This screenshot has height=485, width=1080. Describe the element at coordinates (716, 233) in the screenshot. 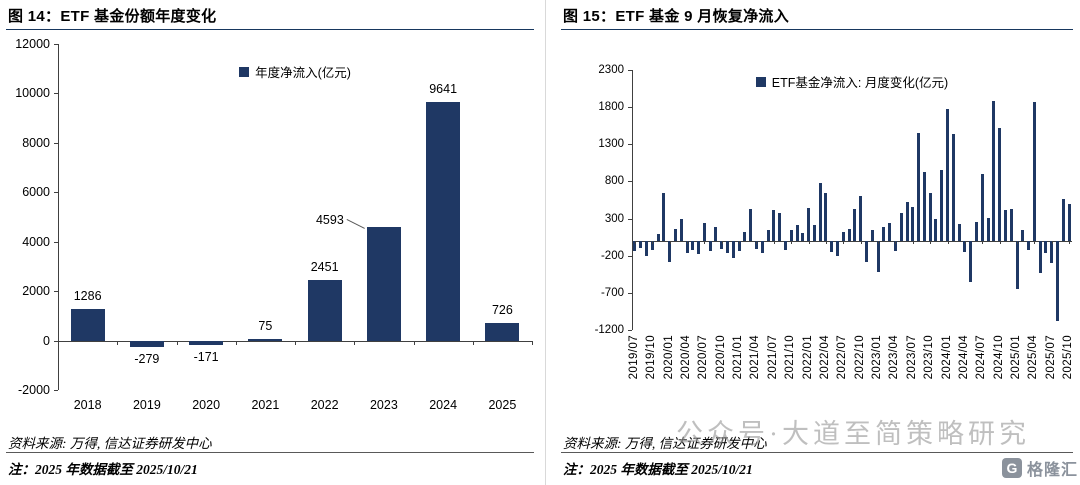

I see `bar-2020/09` at that location.